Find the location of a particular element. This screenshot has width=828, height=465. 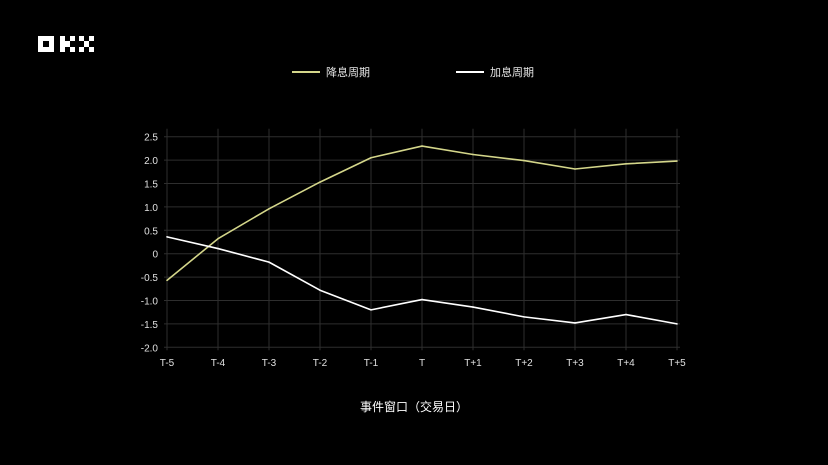

x-tick-label: T-1 is located at coordinates (371, 363).